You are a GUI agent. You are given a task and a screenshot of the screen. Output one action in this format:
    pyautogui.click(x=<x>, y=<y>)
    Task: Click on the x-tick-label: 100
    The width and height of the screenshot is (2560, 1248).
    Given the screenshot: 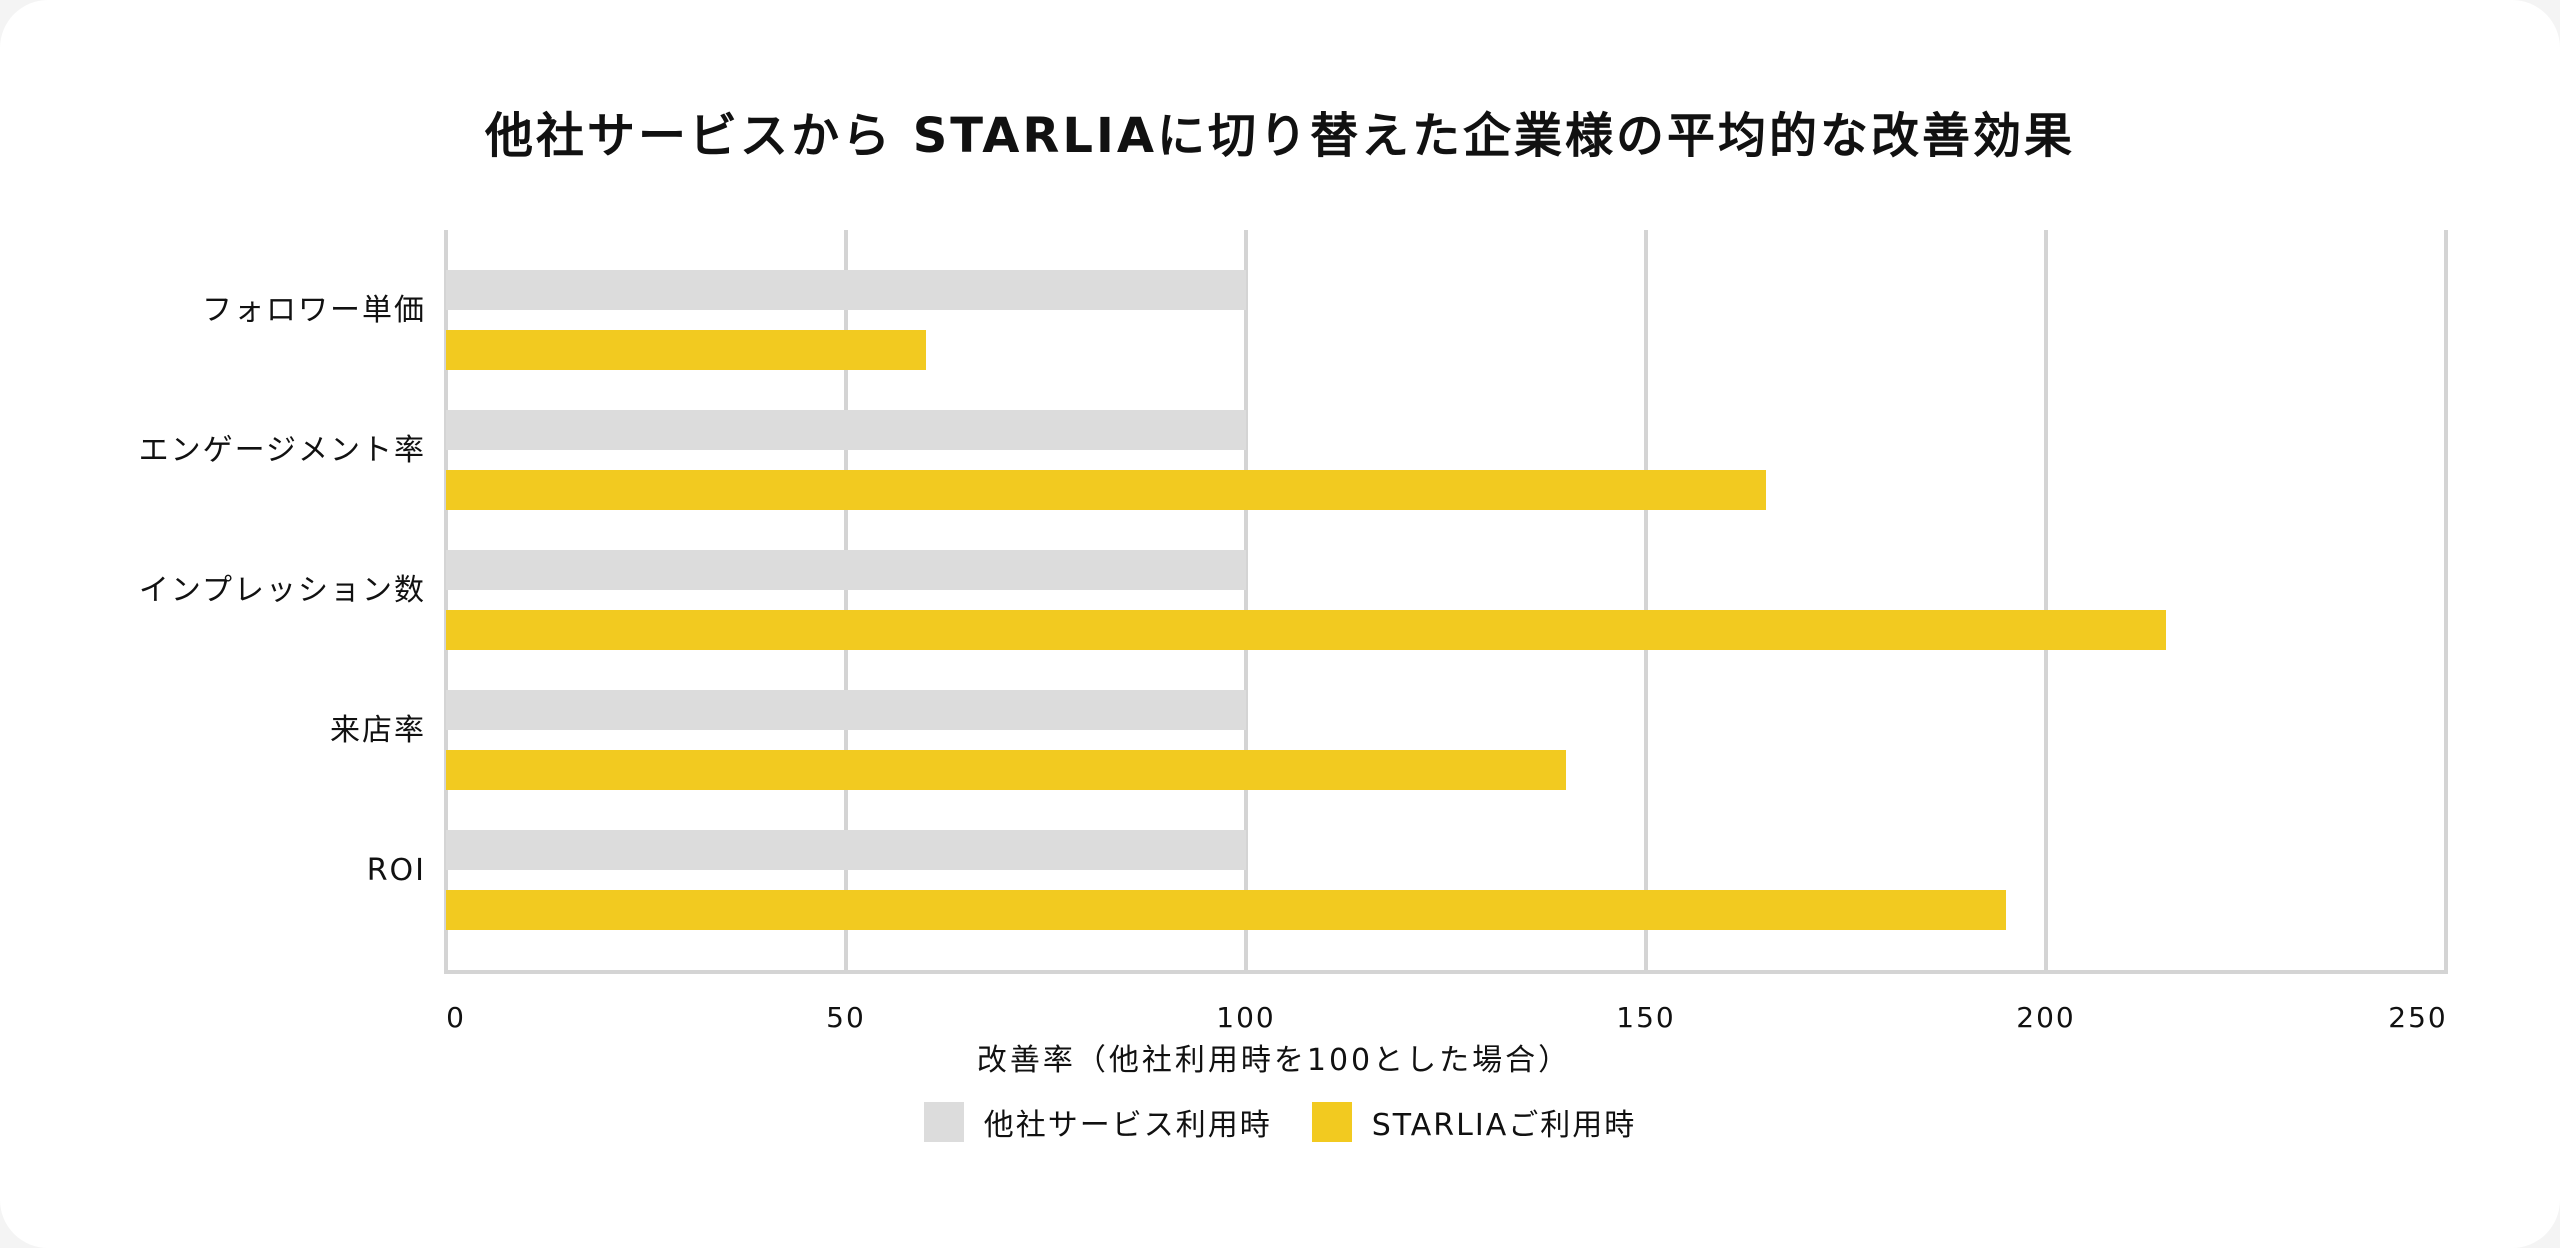 What is the action you would take?
    pyautogui.click(x=1245, y=1017)
    